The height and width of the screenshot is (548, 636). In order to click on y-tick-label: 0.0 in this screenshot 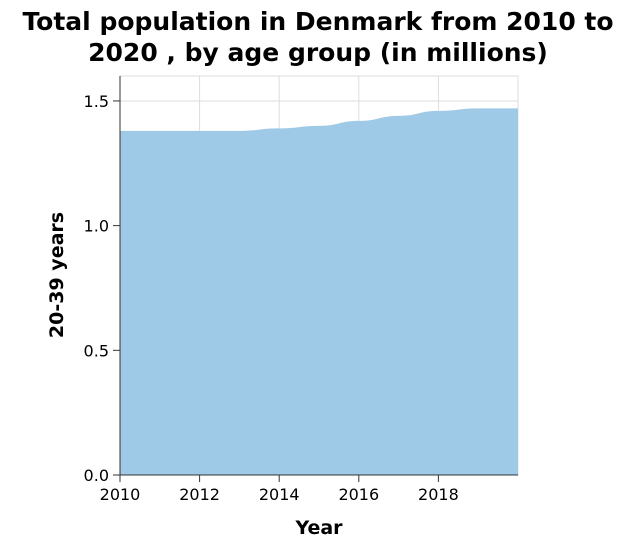, I will do `click(96, 475)`.